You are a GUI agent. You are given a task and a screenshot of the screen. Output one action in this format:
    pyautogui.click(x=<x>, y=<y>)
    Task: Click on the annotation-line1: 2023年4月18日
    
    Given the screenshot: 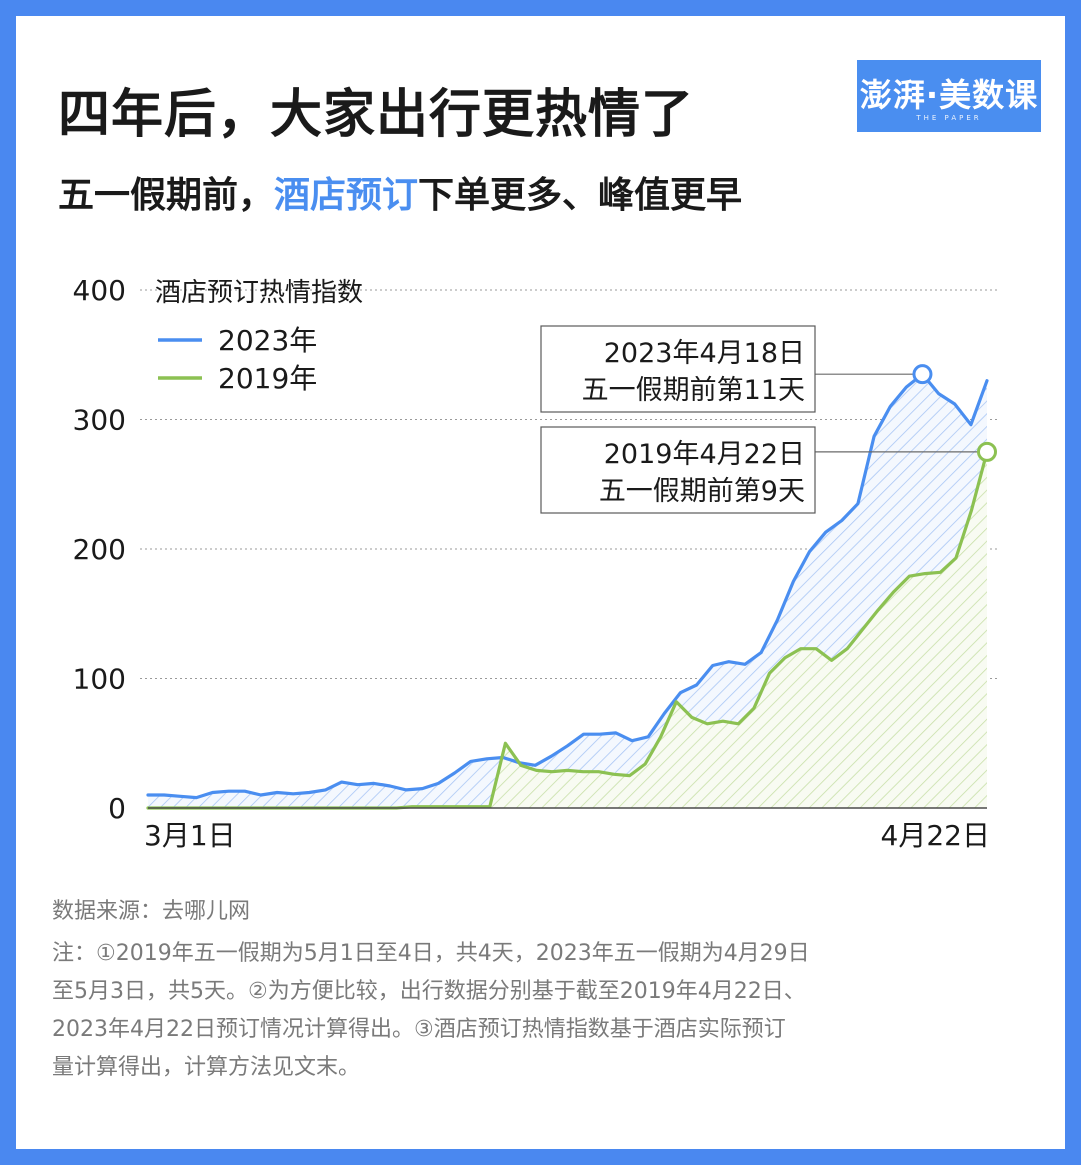 What is the action you would take?
    pyautogui.click(x=704, y=353)
    